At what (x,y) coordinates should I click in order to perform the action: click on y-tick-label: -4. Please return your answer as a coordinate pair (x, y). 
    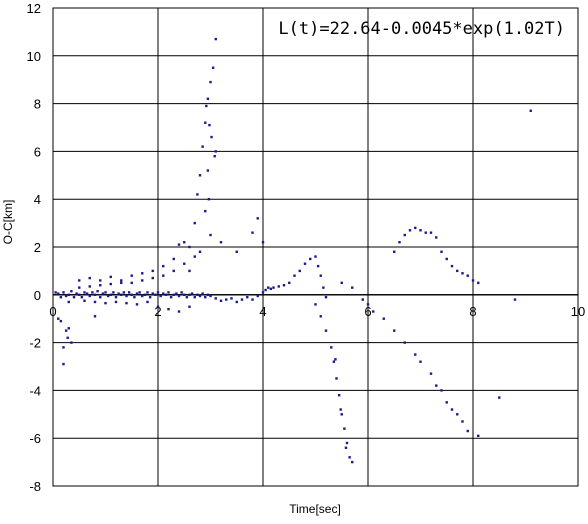
    Looking at the image, I should click on (35, 390).